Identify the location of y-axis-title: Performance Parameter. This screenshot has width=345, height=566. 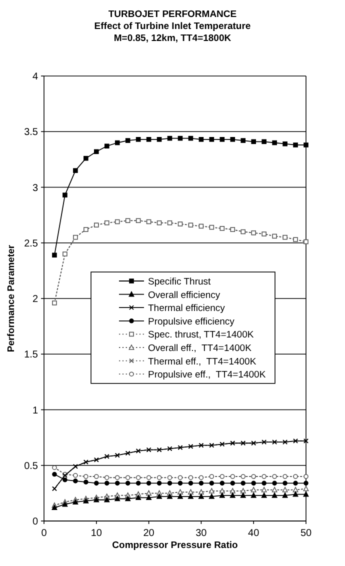
(11, 298).